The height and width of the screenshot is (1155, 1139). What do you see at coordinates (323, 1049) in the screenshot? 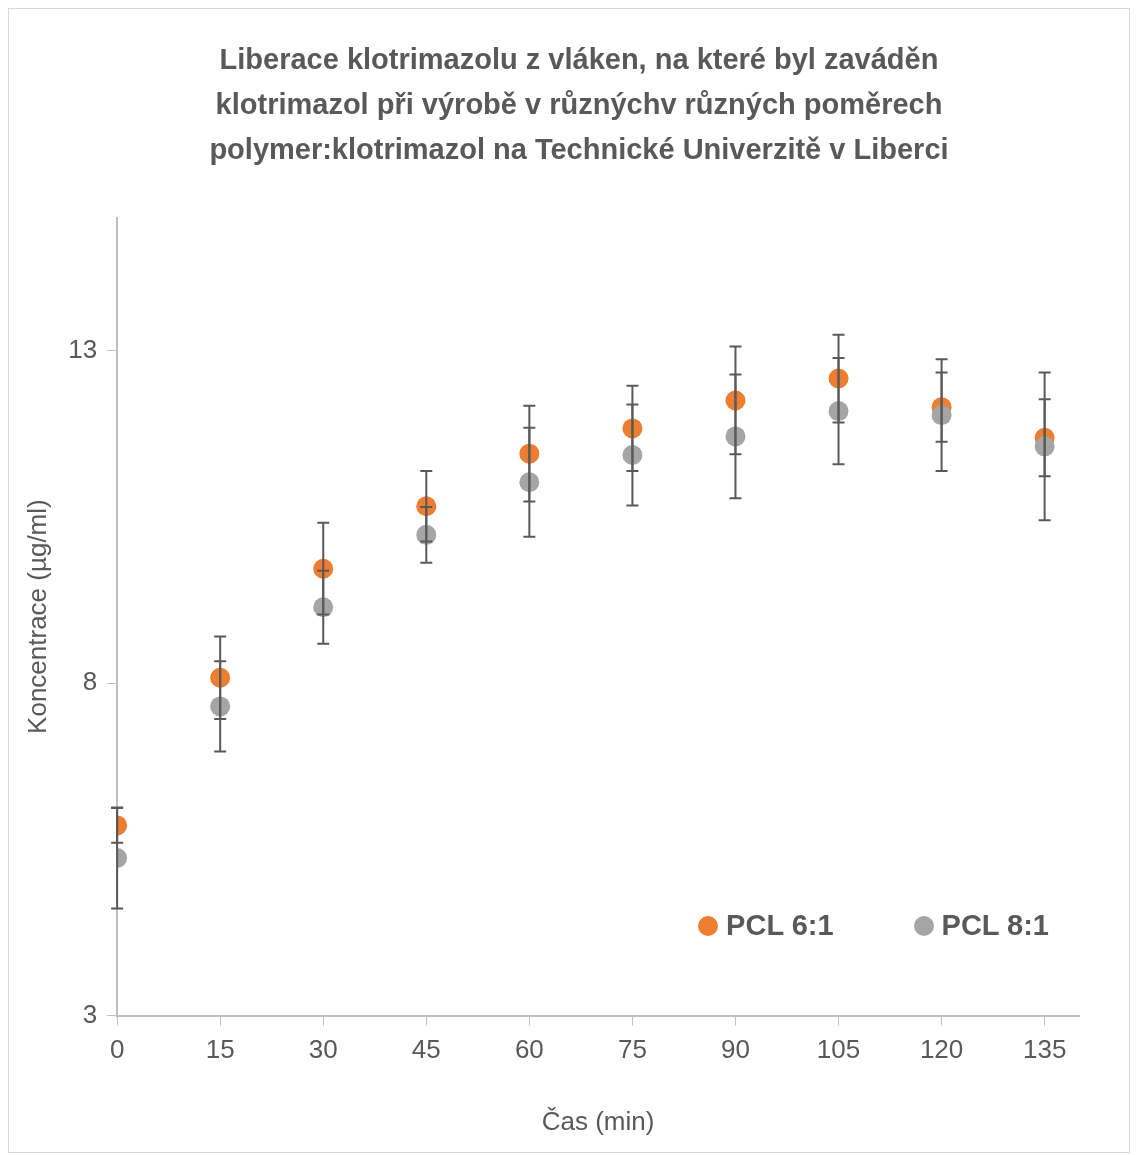
I see `x-tick-label: 30` at bounding box center [323, 1049].